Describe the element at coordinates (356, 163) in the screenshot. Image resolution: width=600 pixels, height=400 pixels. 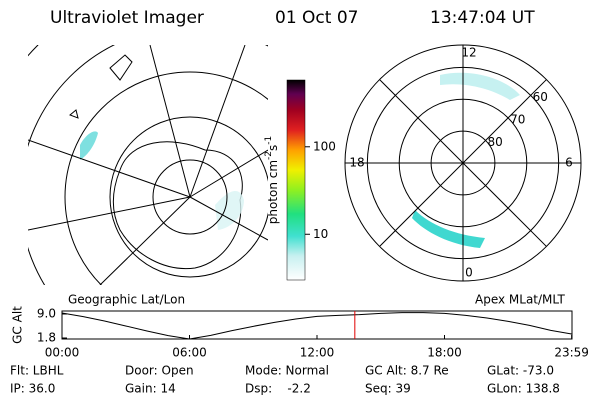
I see `mlt-label: 18` at that location.